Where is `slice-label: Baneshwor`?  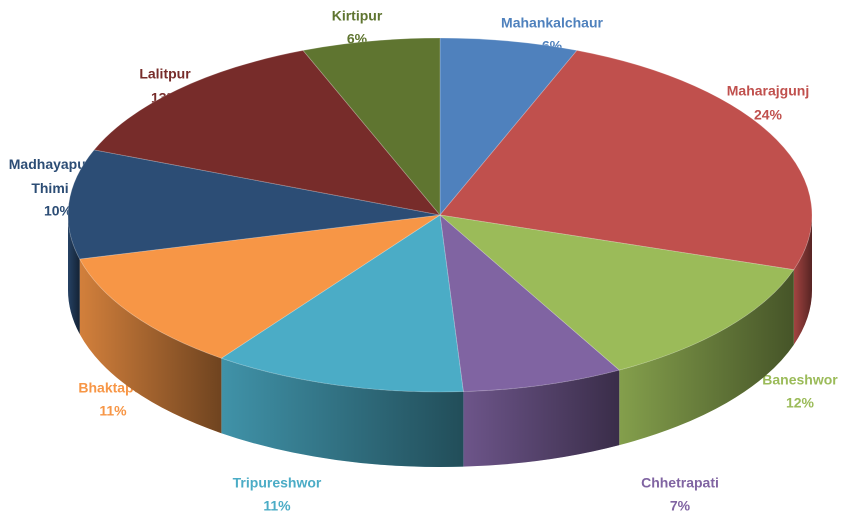 slice-label: Baneshwor is located at coordinates (800, 380).